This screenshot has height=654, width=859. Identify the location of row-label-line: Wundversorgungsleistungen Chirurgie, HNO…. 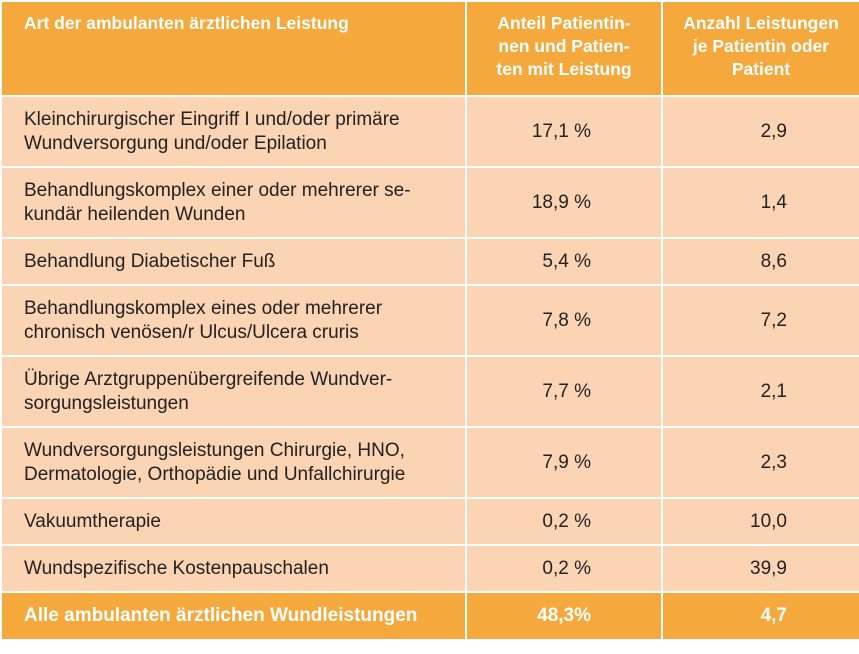
(214, 450).